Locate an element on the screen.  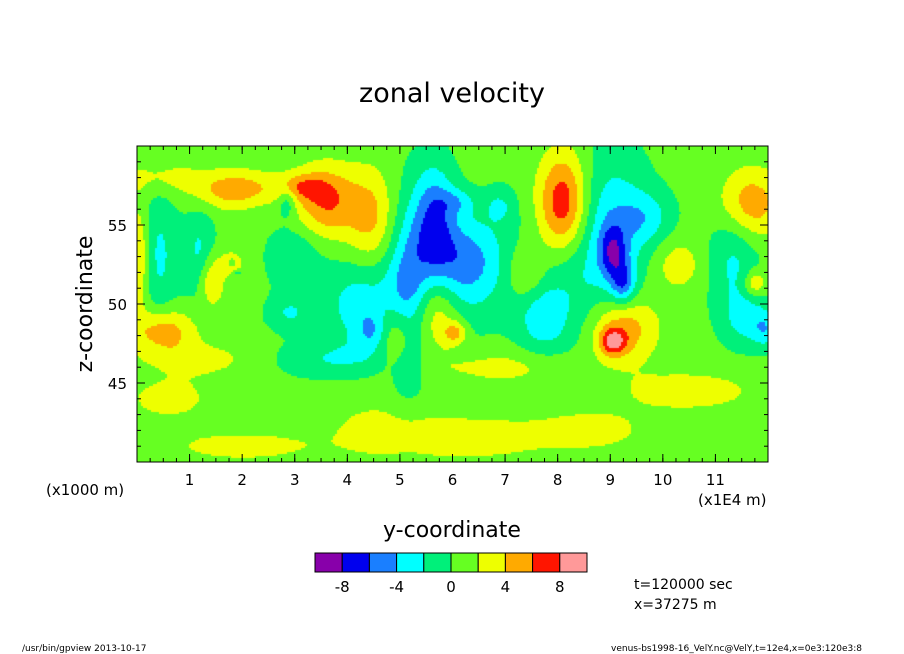
x-tick-label: 11 is located at coordinates (715, 480).